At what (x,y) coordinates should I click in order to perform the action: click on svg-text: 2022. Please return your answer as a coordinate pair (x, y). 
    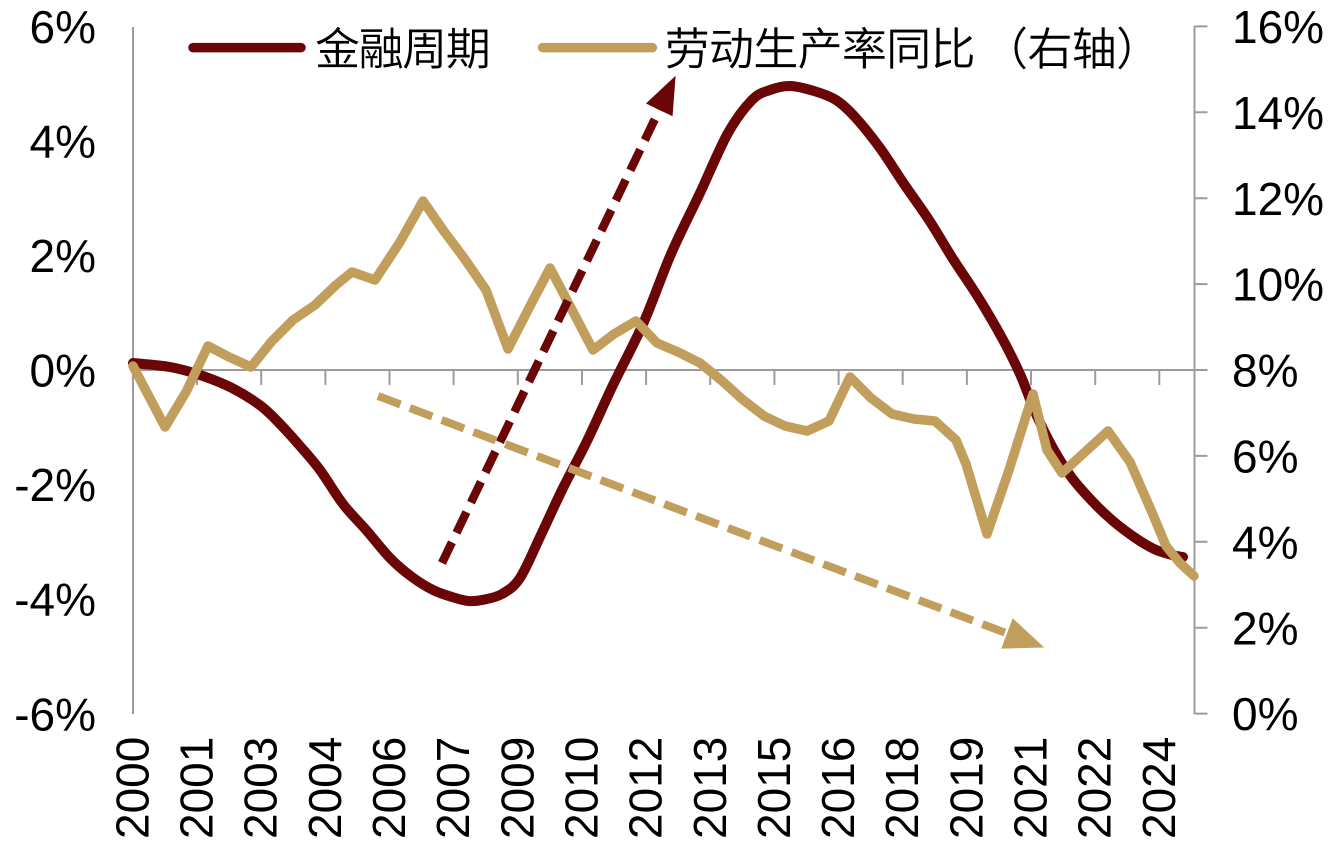
    Looking at the image, I should click on (1095, 788).